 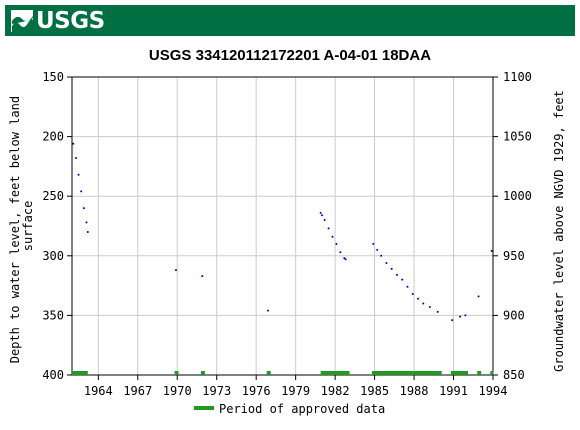 I want to click on y-left-tick-label: 350, so click(x=53, y=315).